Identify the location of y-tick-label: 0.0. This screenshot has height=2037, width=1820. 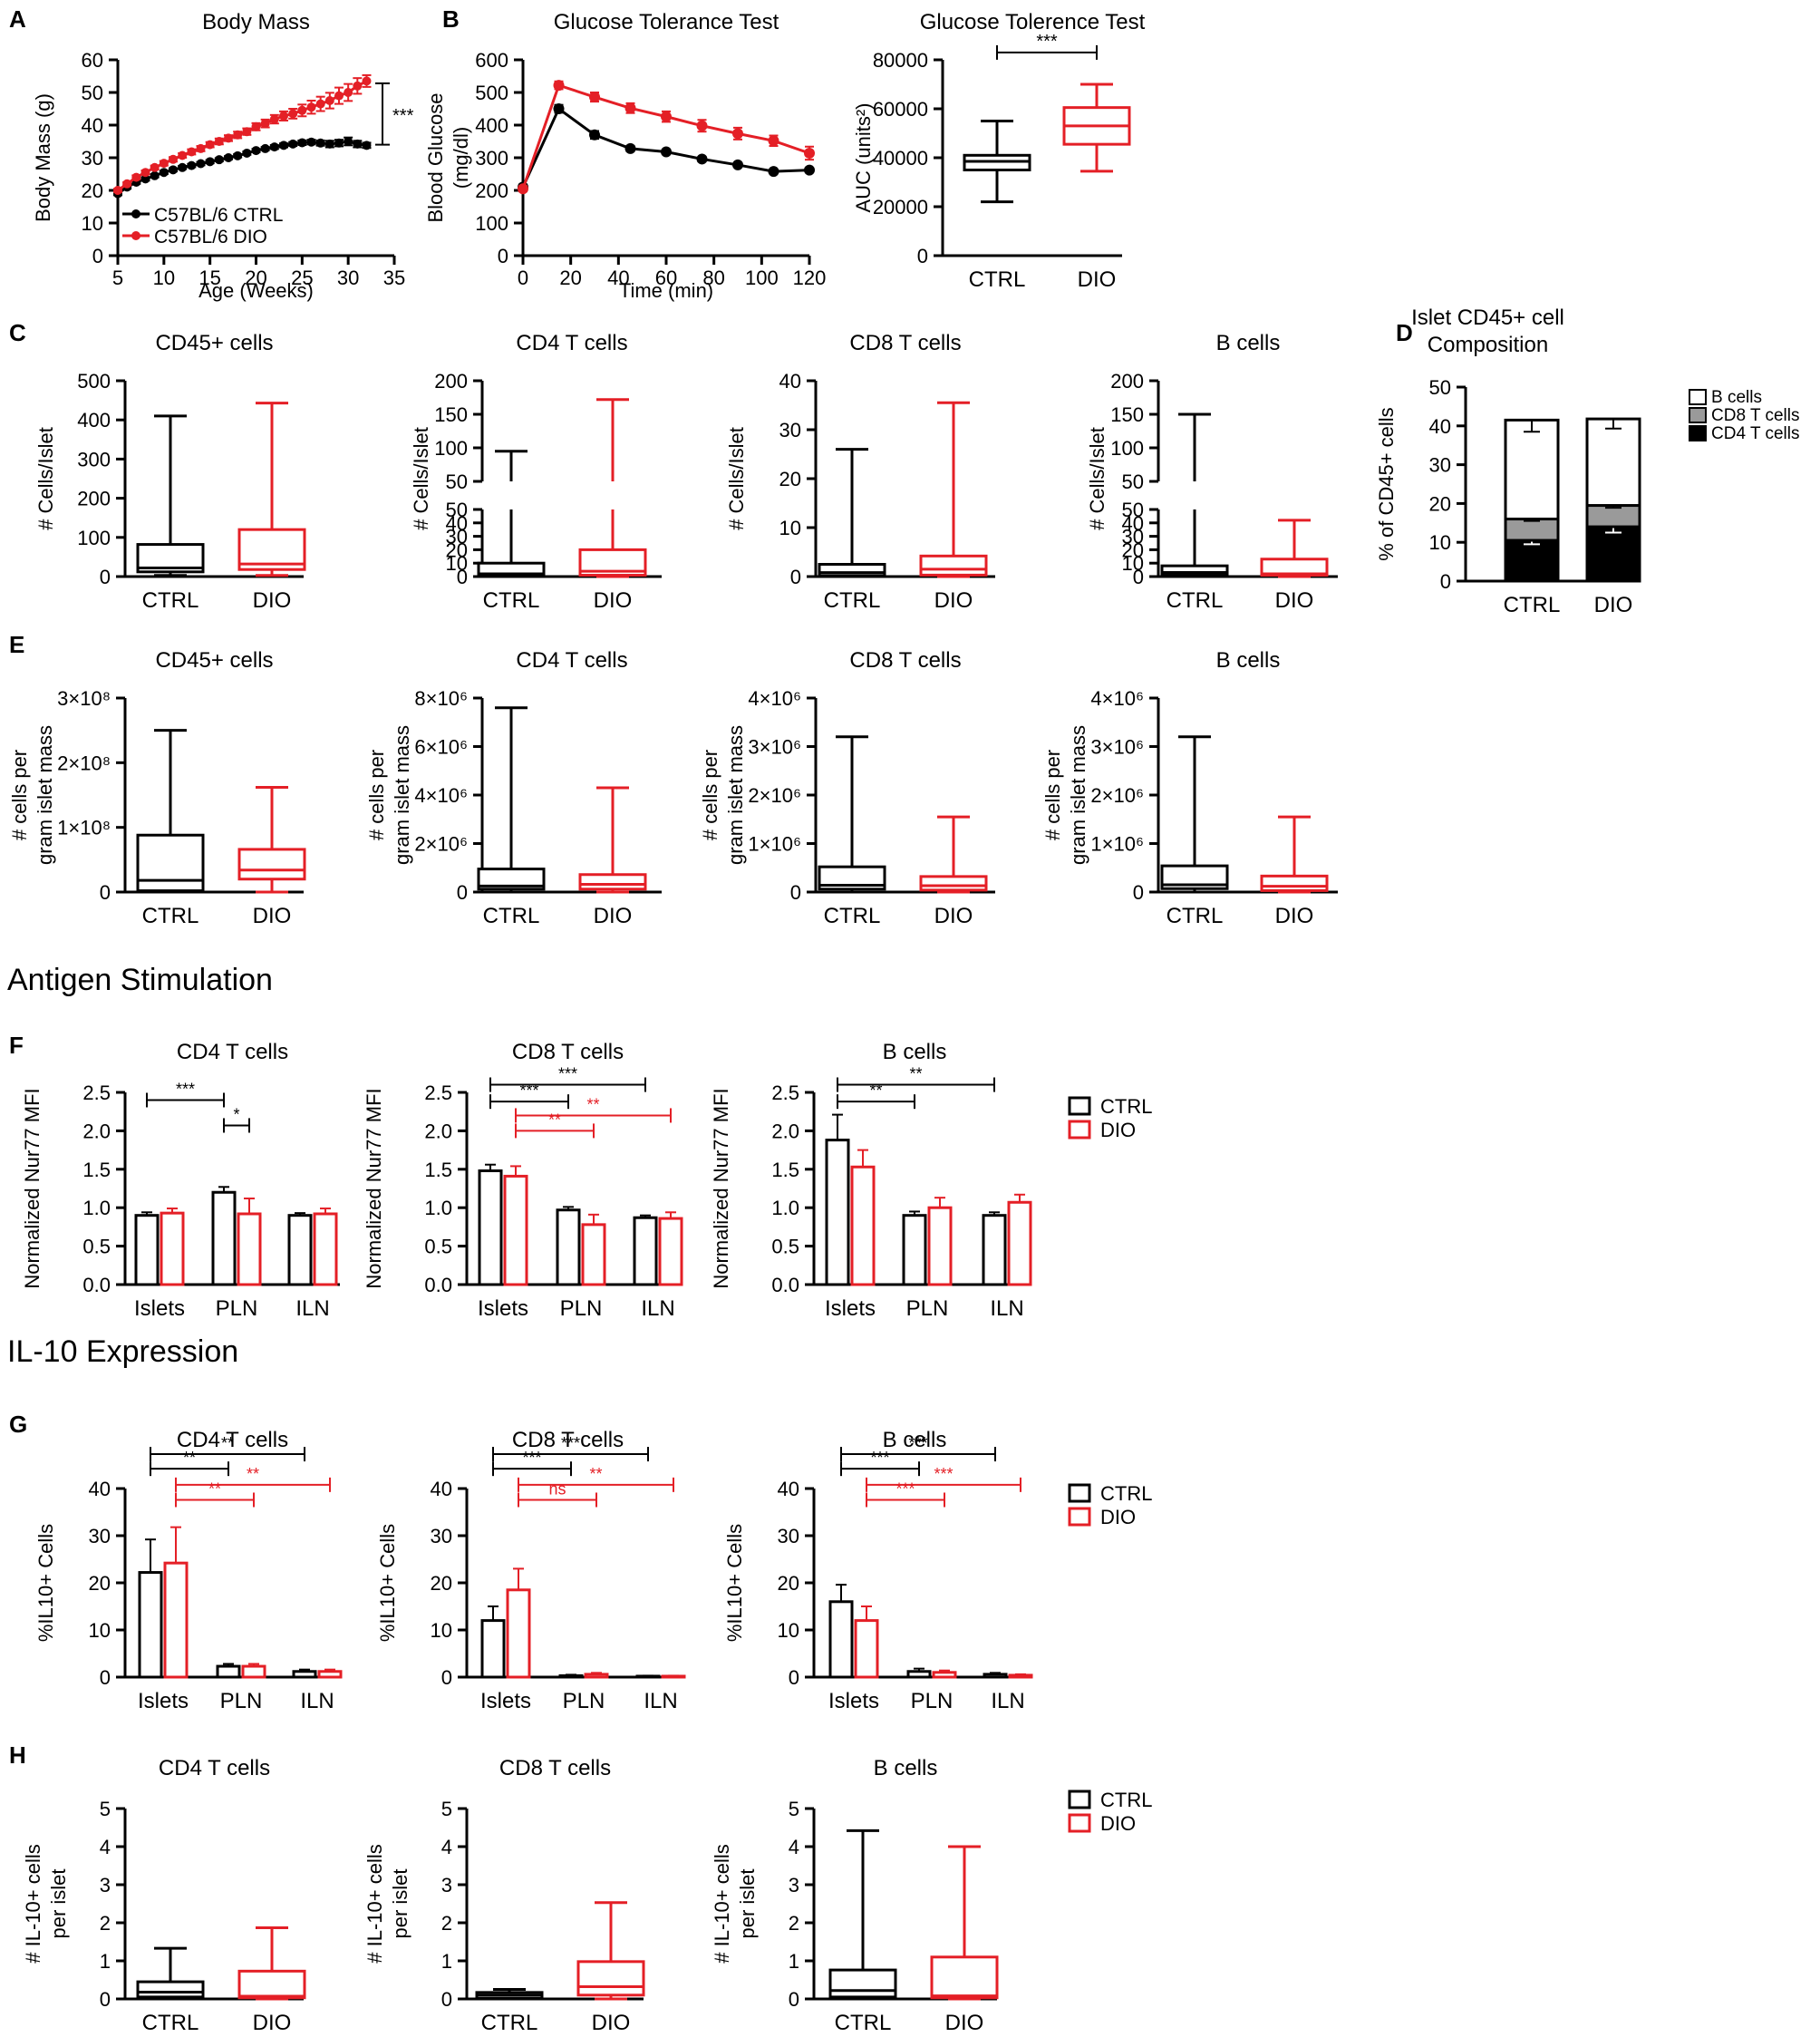
(785, 1285).